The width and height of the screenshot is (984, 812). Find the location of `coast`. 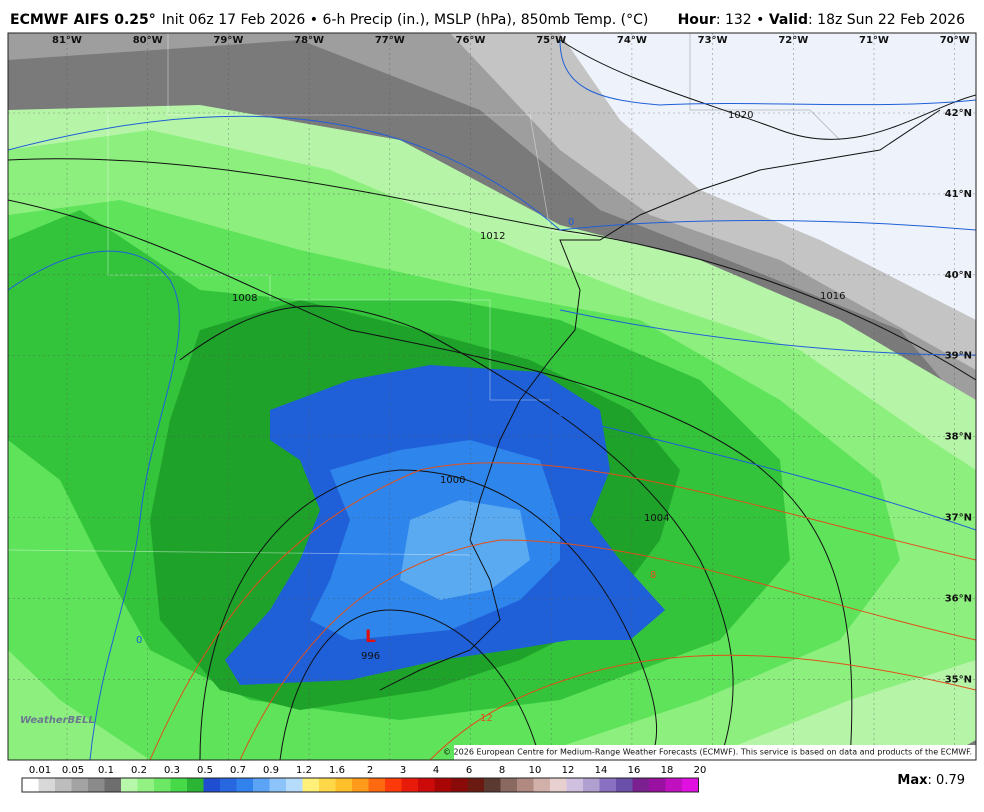

coast is located at coordinates (790, 162).